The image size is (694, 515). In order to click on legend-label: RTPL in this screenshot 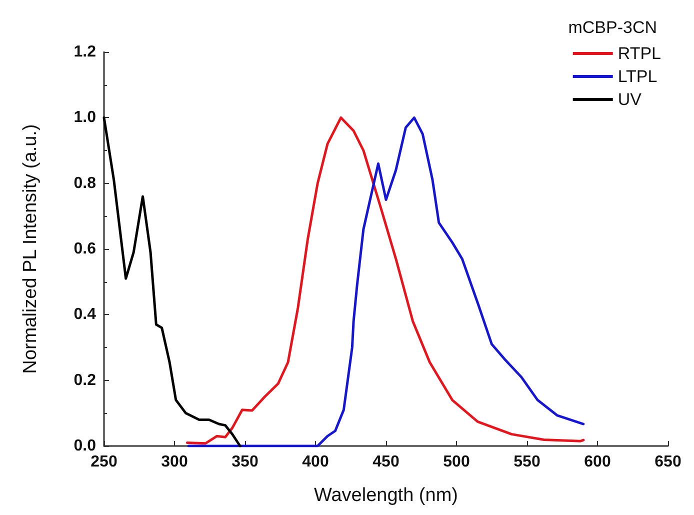, I will do `click(640, 53)`.